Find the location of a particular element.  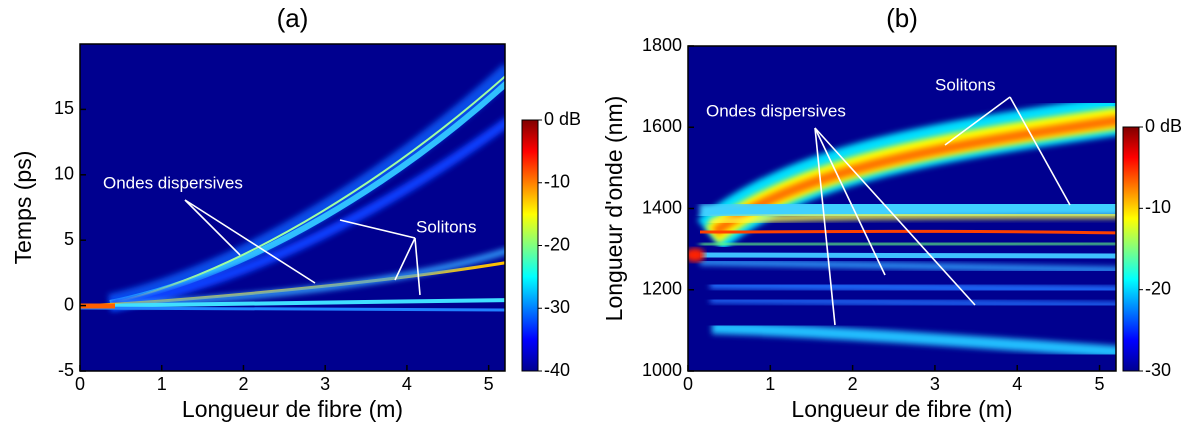

y-tick-label: 1800 is located at coordinates (662, 45).